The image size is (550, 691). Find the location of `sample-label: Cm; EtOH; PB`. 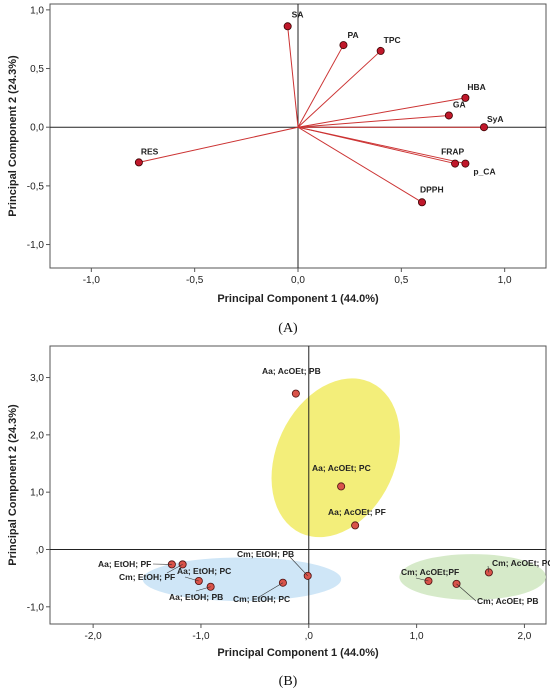

sample-label: Cm; EtOH; PB is located at coordinates (265, 554).